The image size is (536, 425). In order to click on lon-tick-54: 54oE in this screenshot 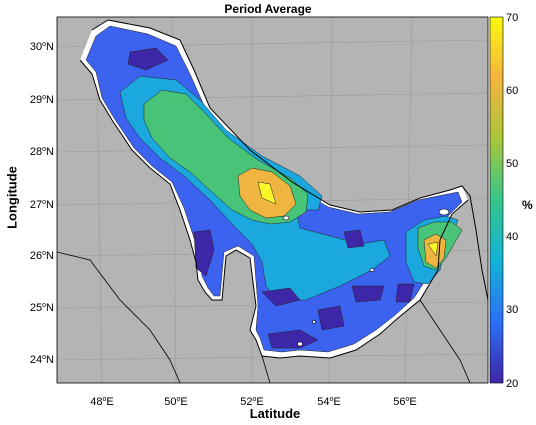, I will do `click(329, 402)`.